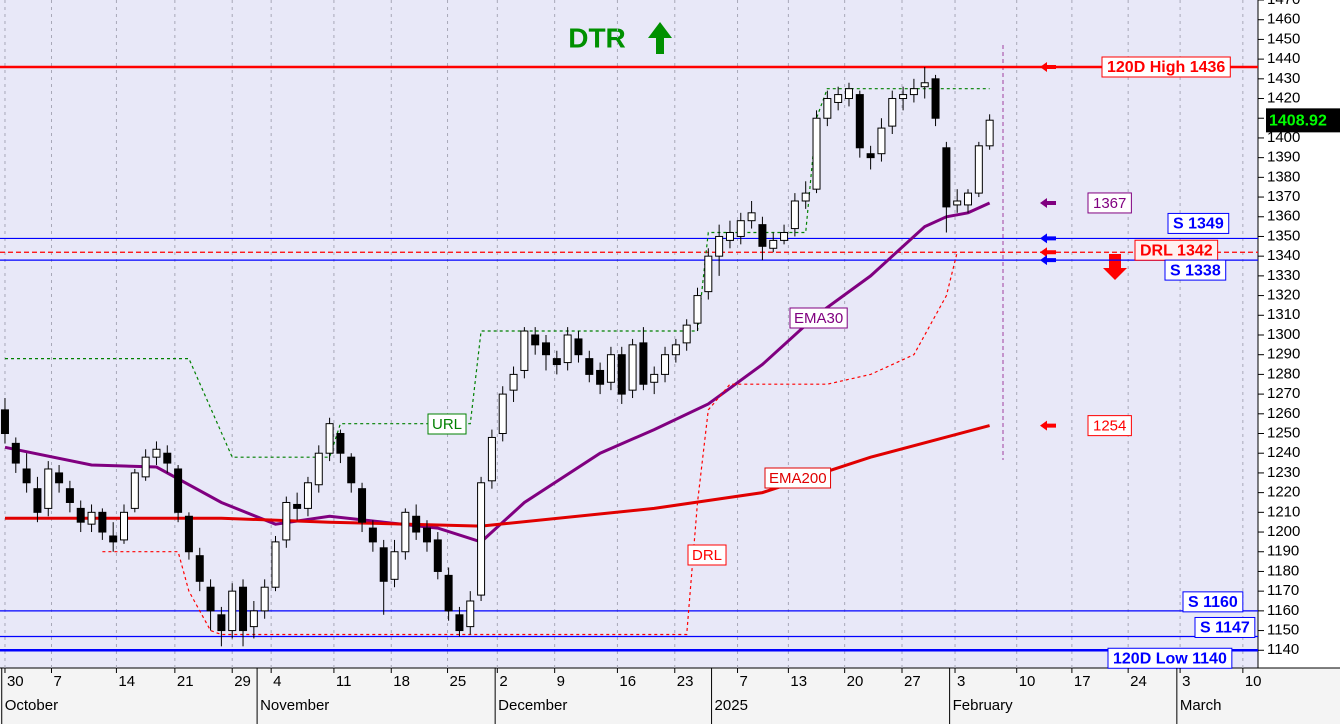 The image size is (1340, 724). Describe the element at coordinates (1283, 452) in the screenshot. I see `y-tick-label: 1240` at that location.